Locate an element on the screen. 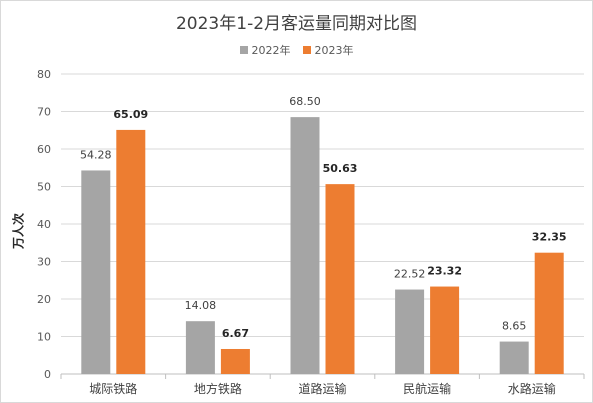 This screenshot has width=593, height=403. x-tick-label: 地方铁路 is located at coordinates (218, 388).